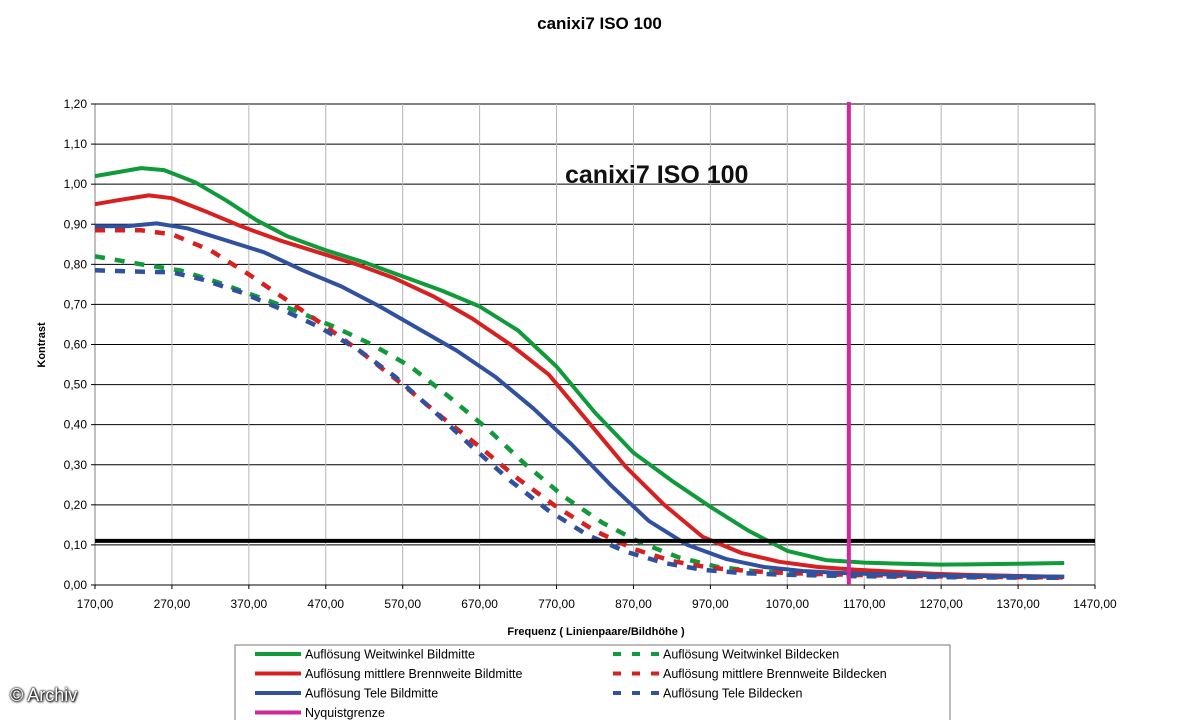 This screenshot has width=1199, height=720. Describe the element at coordinates (371, 694) in the screenshot. I see `legend-label-5: Auflösung Tele Bildmitte` at that location.